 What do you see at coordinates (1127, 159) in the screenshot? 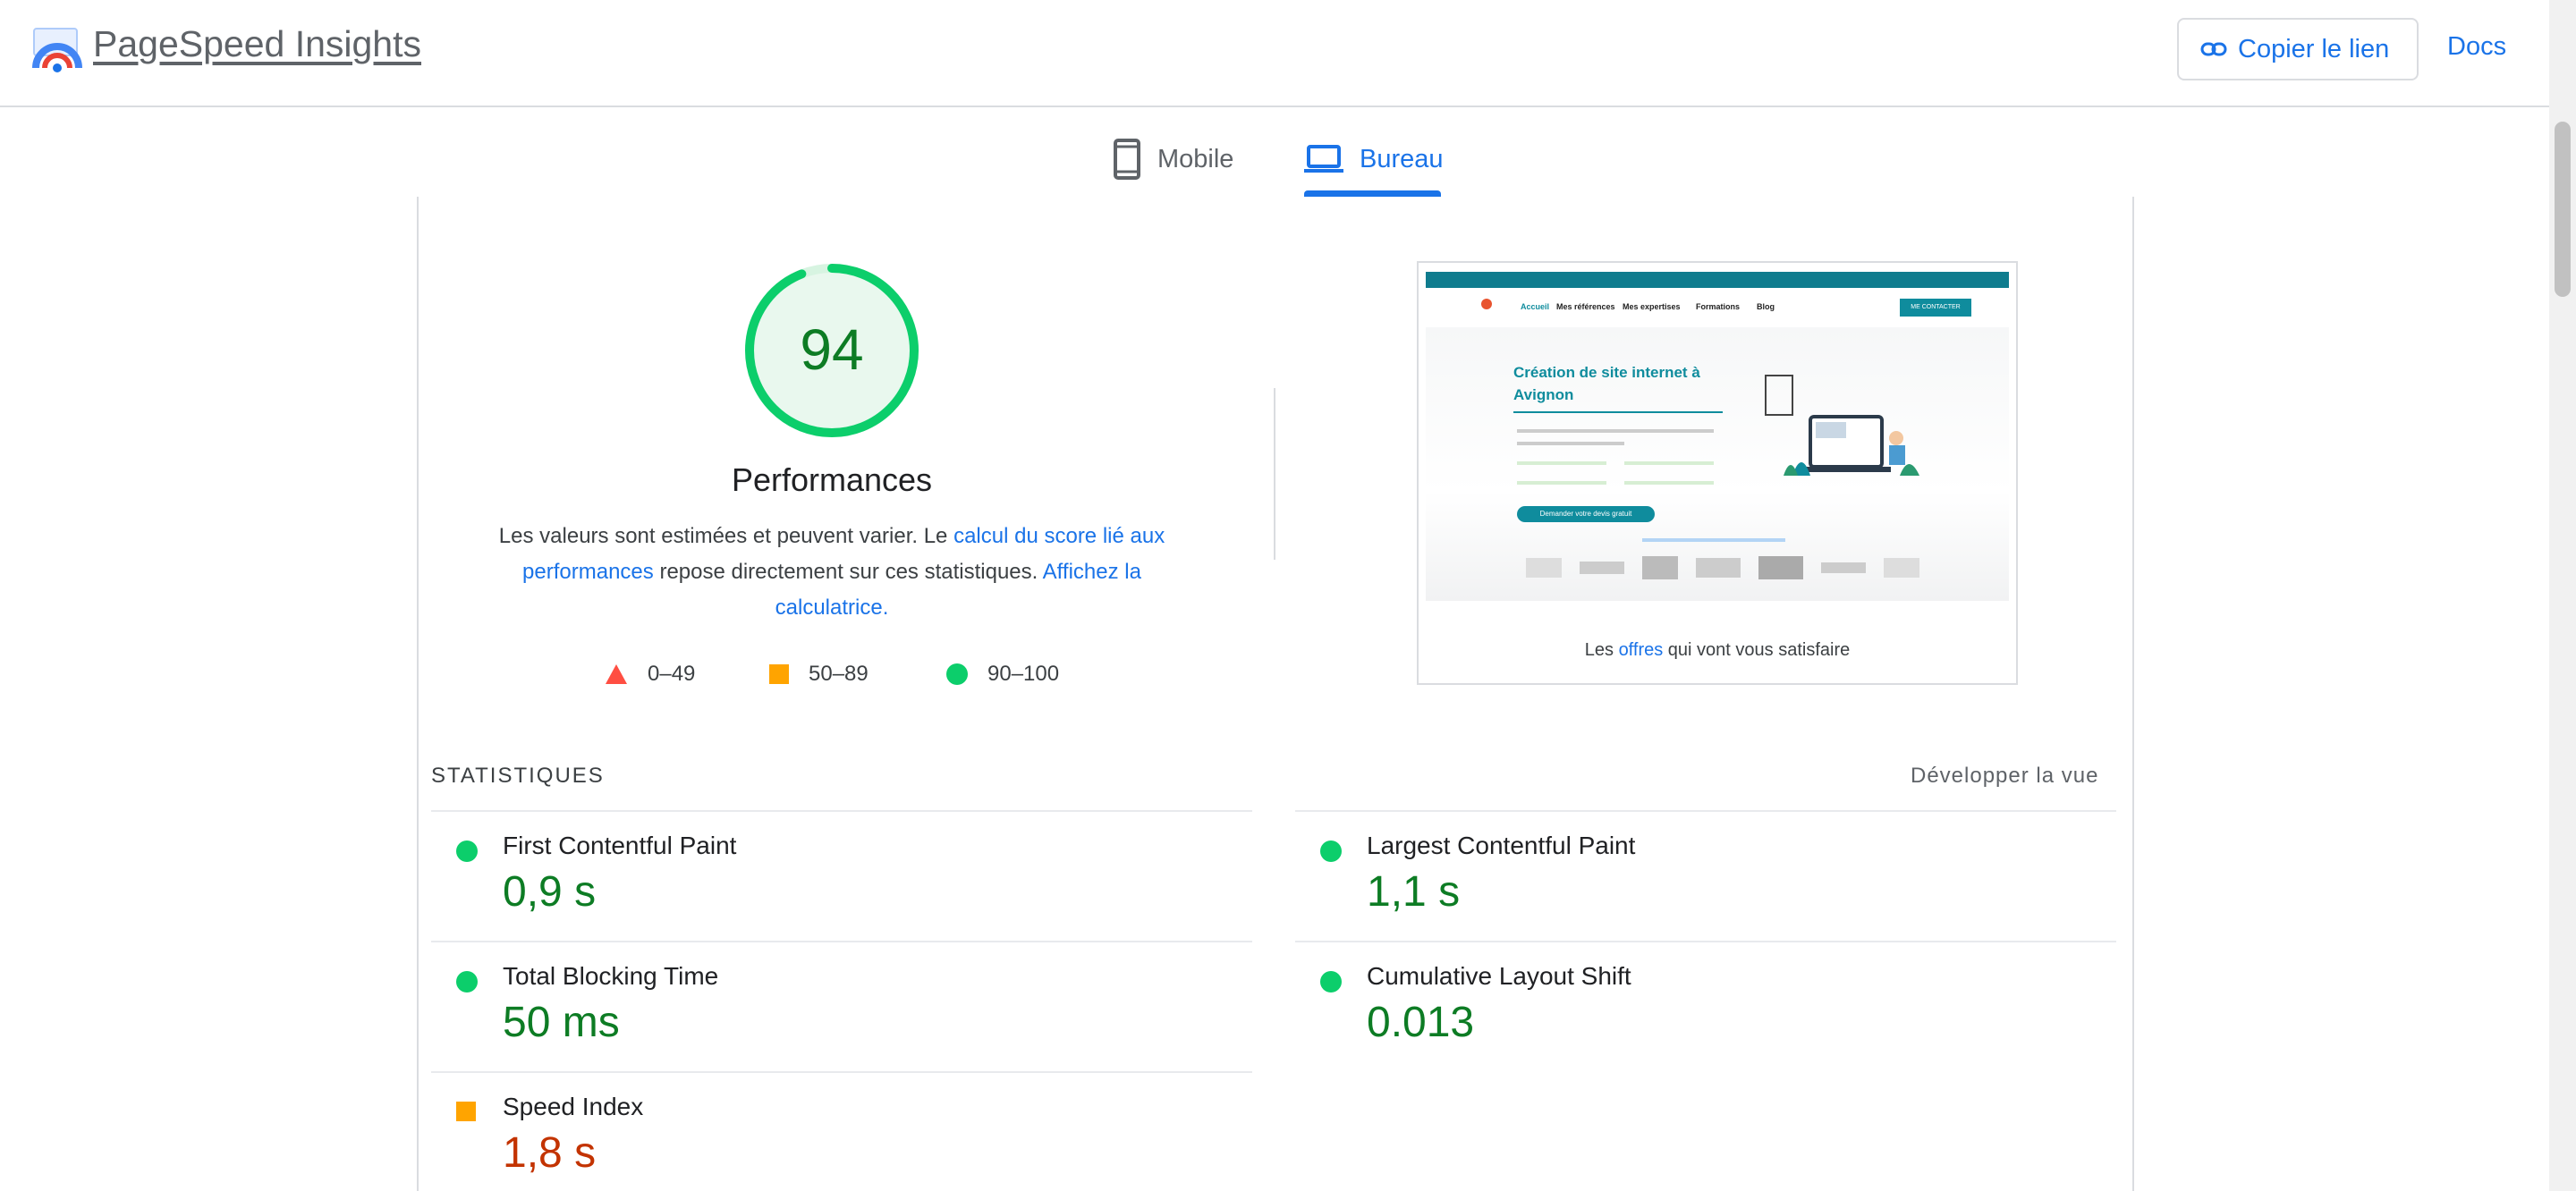
I see `phone-icon` at bounding box center [1127, 159].